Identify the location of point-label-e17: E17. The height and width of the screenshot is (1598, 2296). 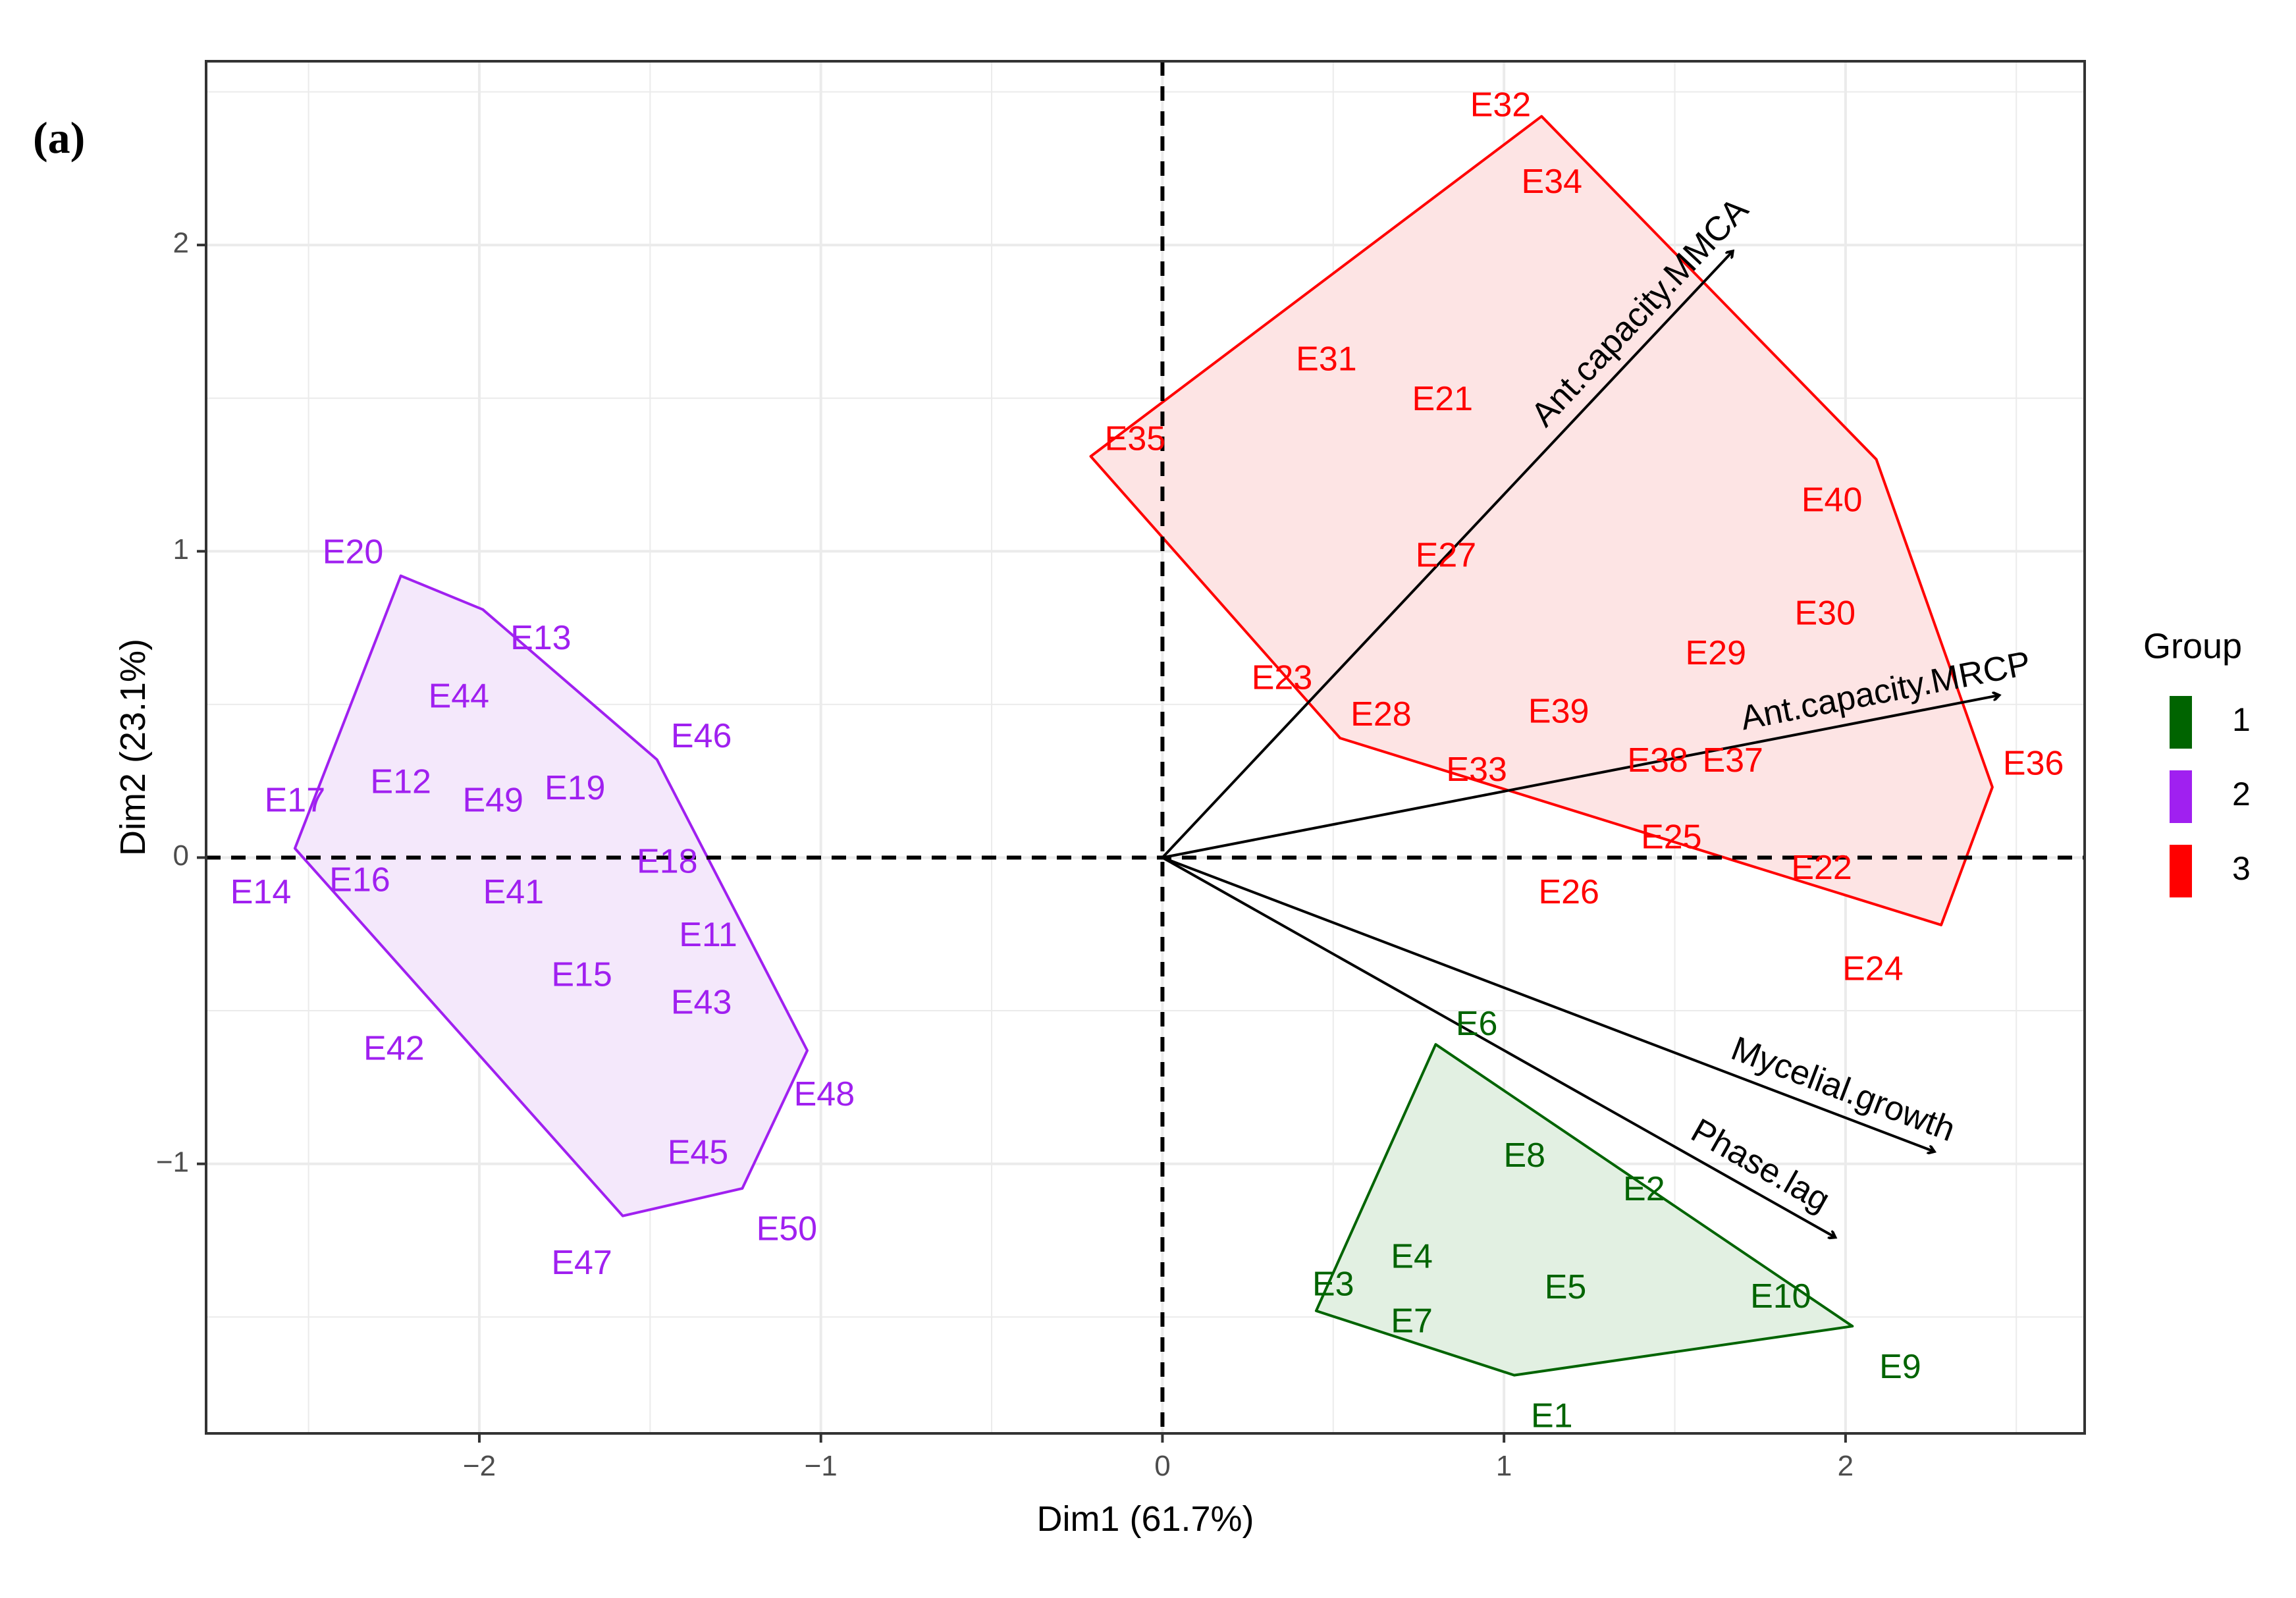
(295, 800).